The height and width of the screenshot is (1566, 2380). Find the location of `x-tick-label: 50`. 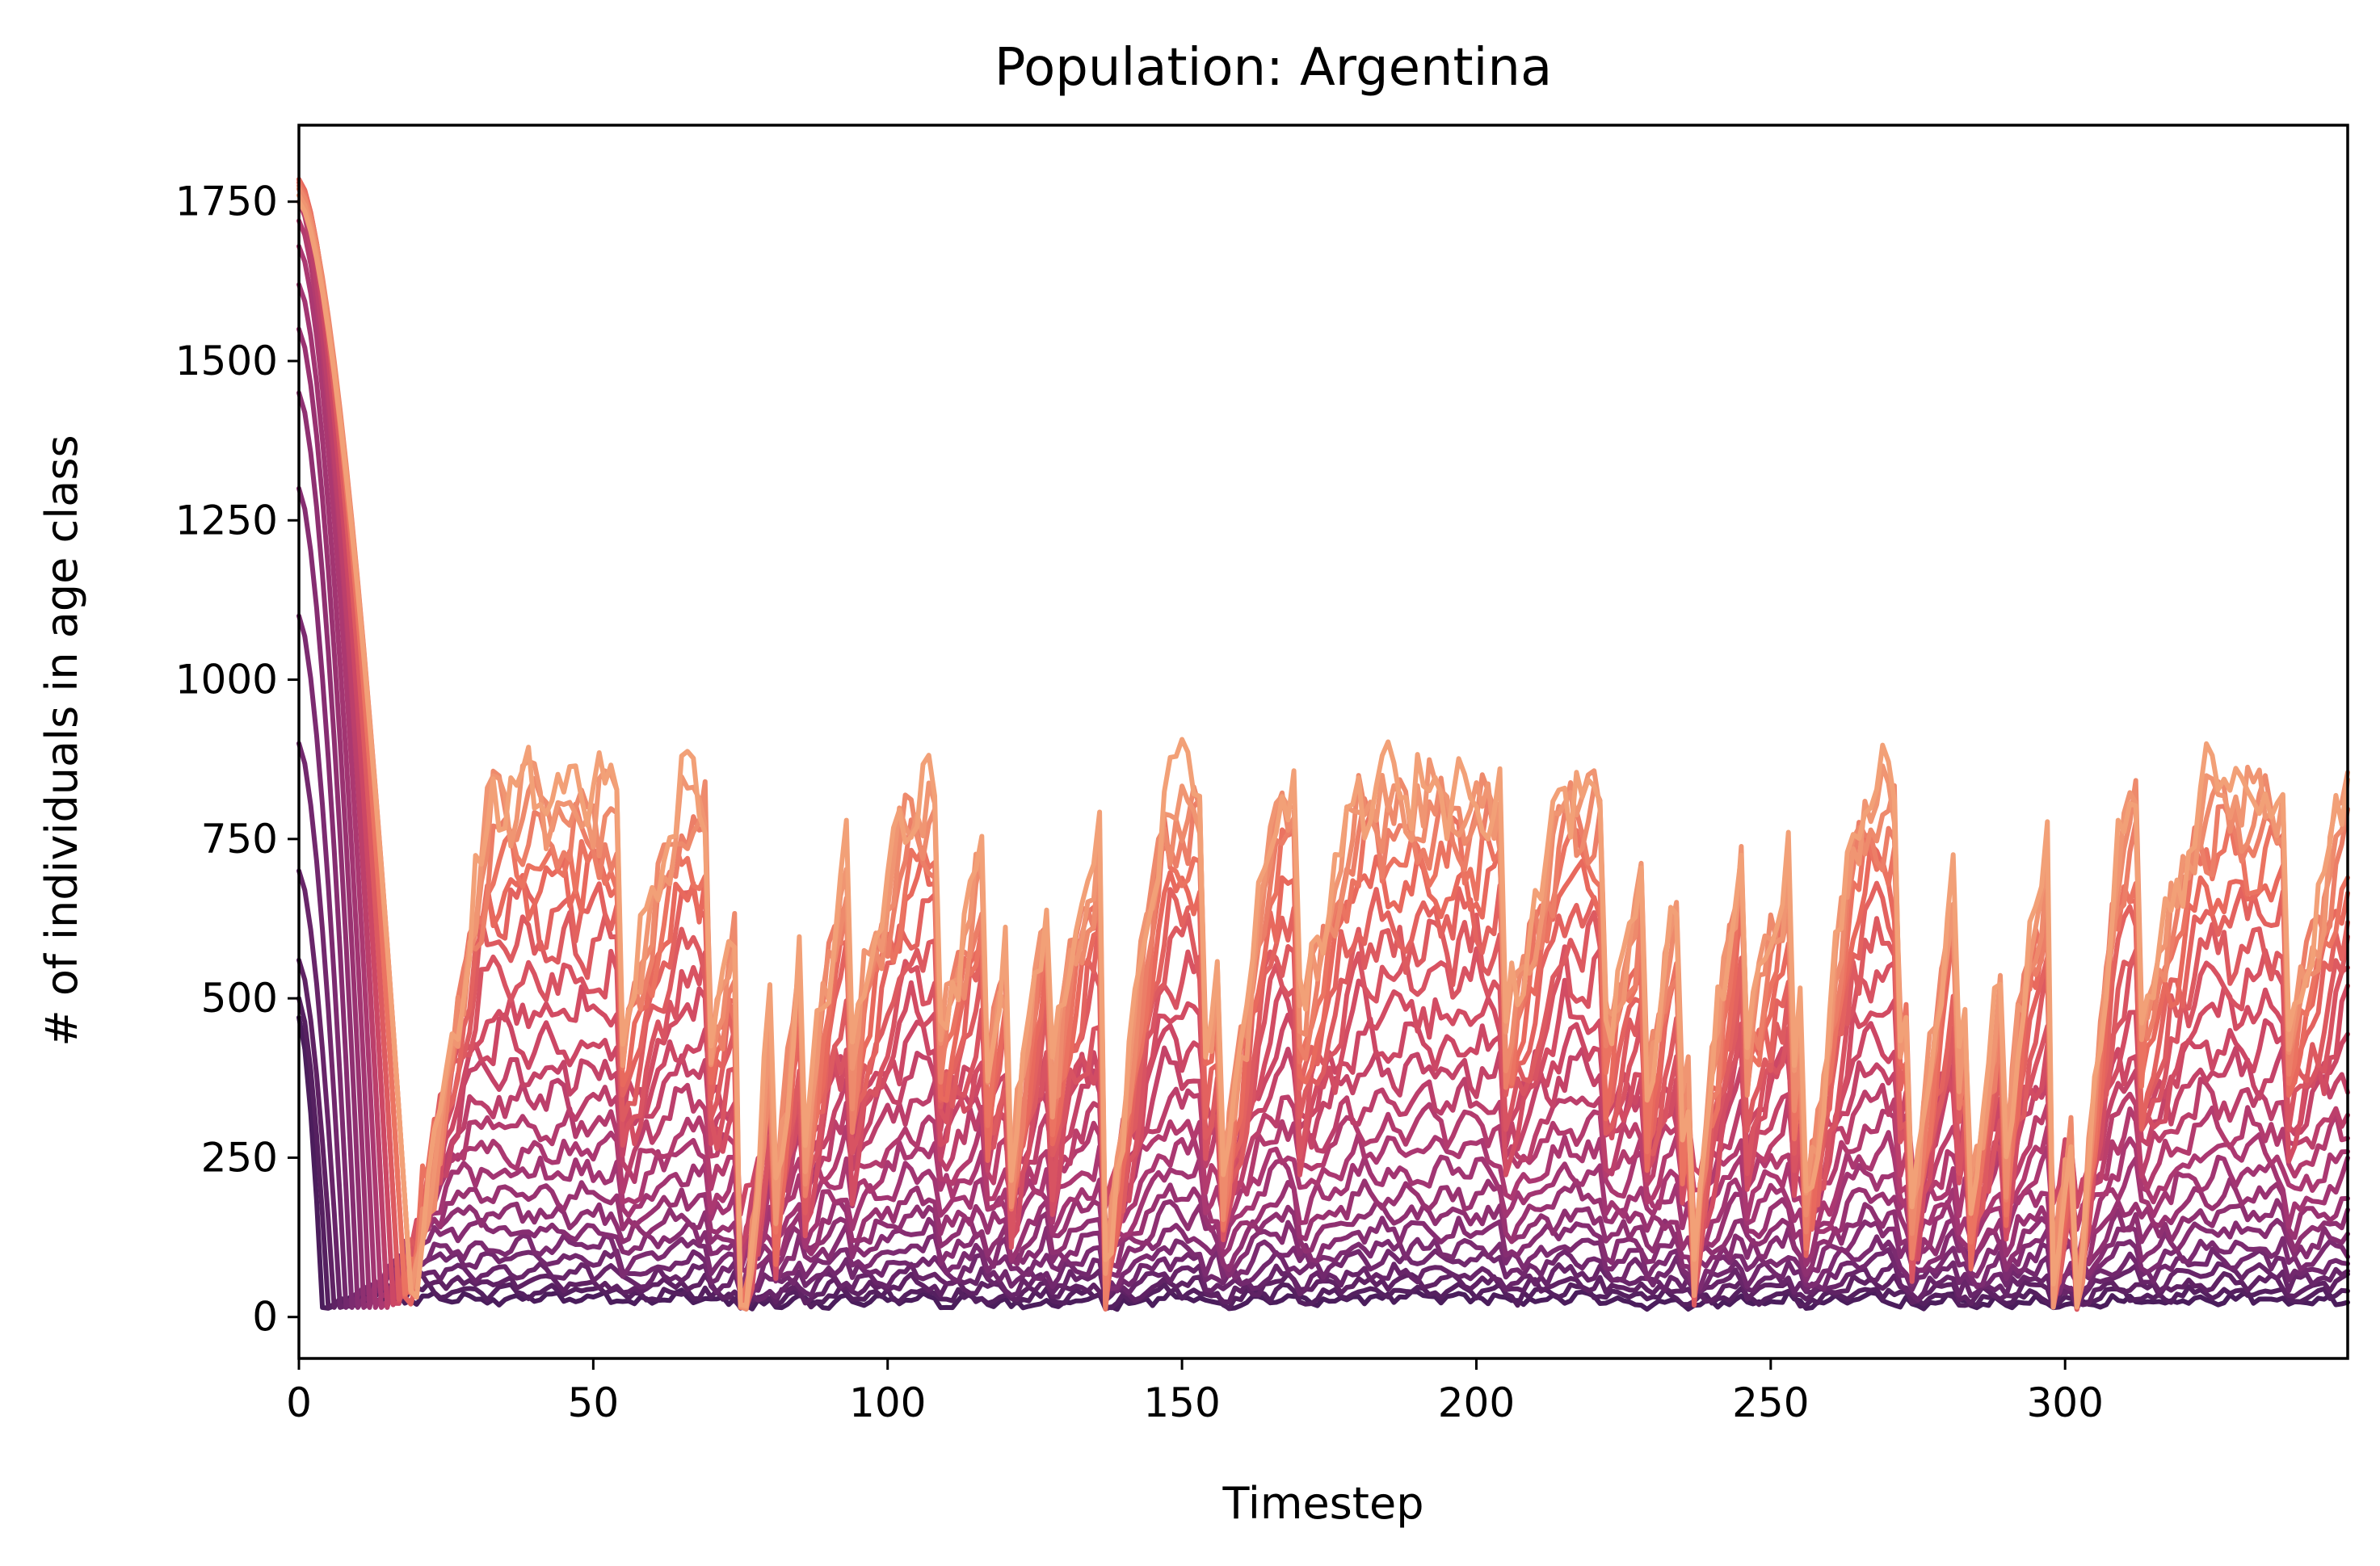

x-tick-label: 50 is located at coordinates (594, 1402).